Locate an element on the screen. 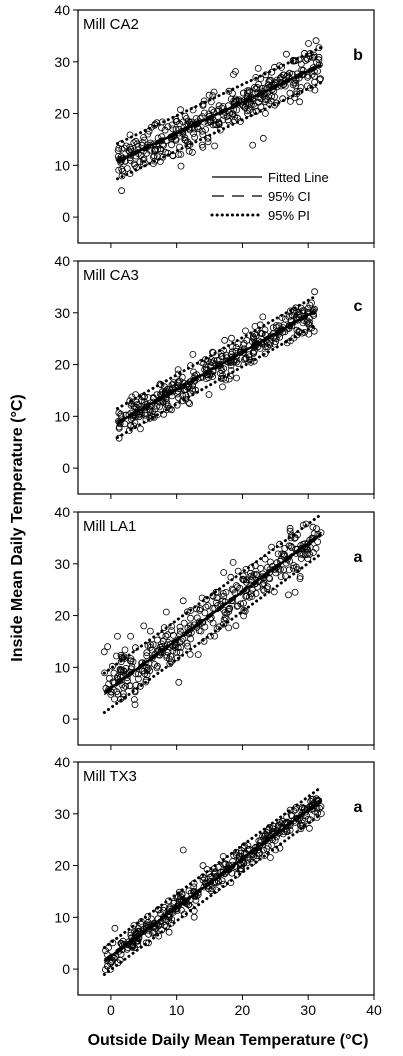  panel-title: Mill LA1 is located at coordinates (109, 526).